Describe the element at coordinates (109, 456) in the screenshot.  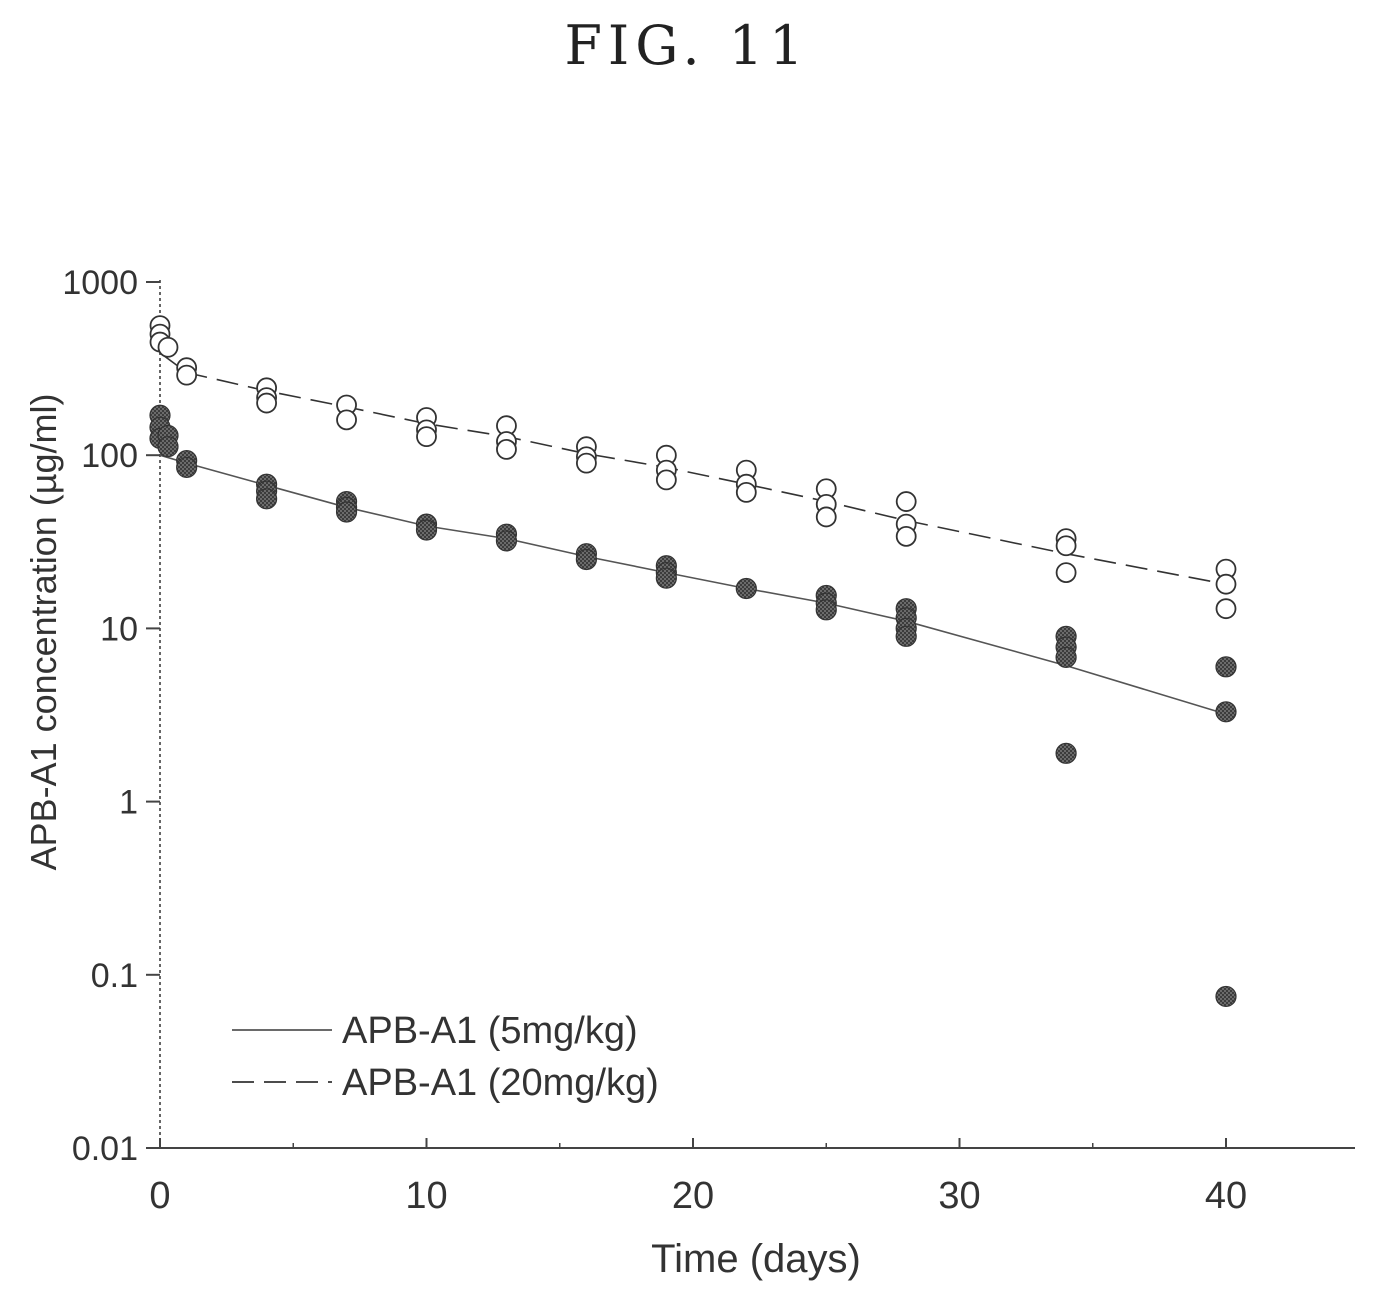
I see `y-tick-label: 100` at that location.